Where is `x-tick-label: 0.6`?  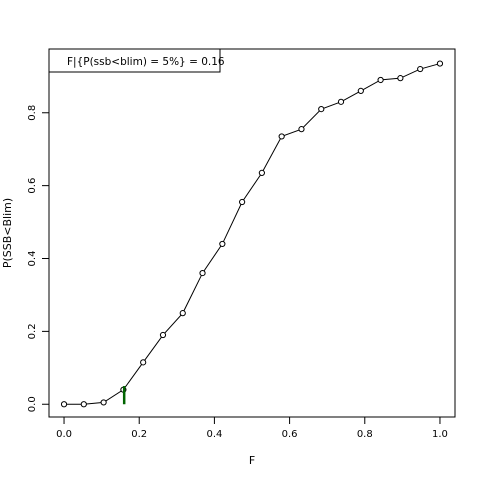 x-tick-label: 0.6 is located at coordinates (290, 434).